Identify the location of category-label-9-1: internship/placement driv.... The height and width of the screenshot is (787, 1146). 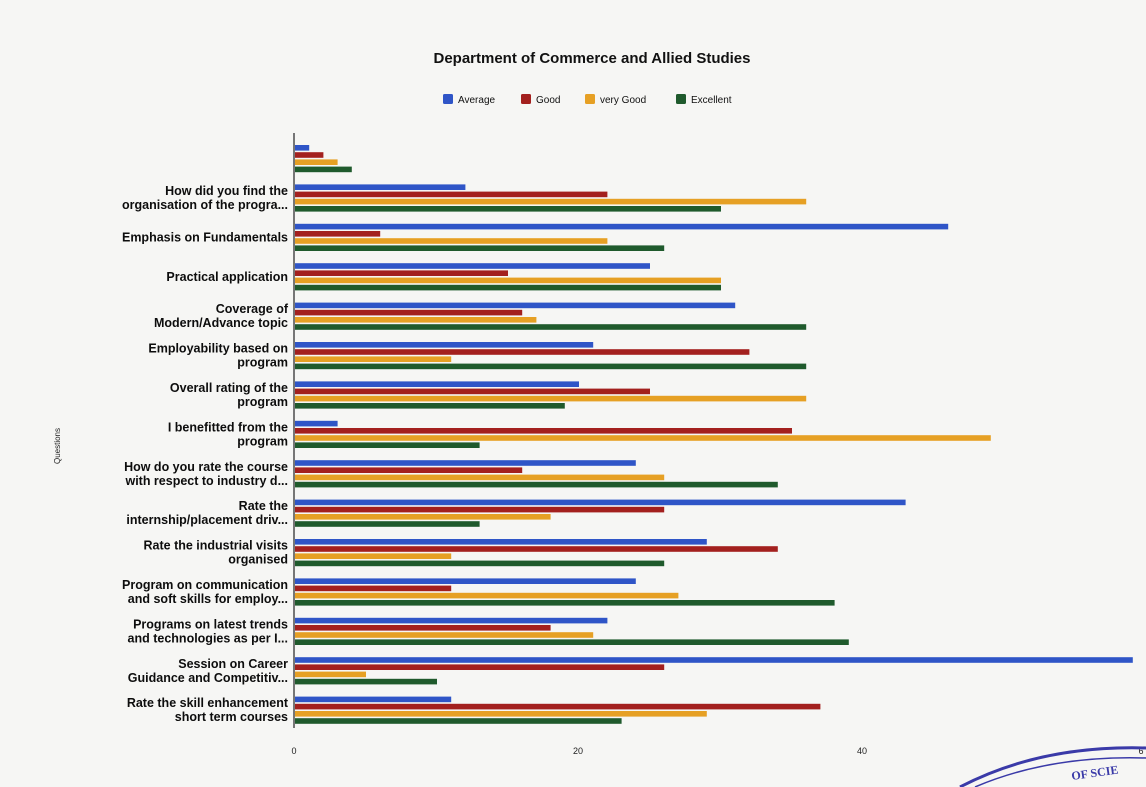
(207, 520).